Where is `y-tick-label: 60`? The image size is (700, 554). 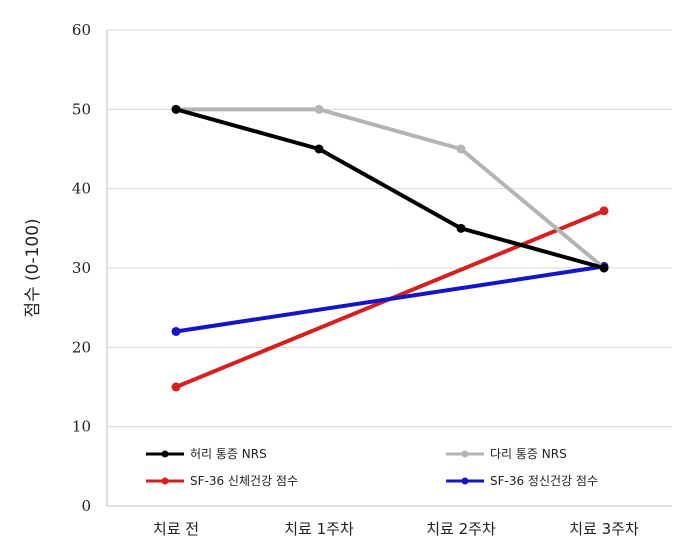 y-tick-label: 60 is located at coordinates (81, 30).